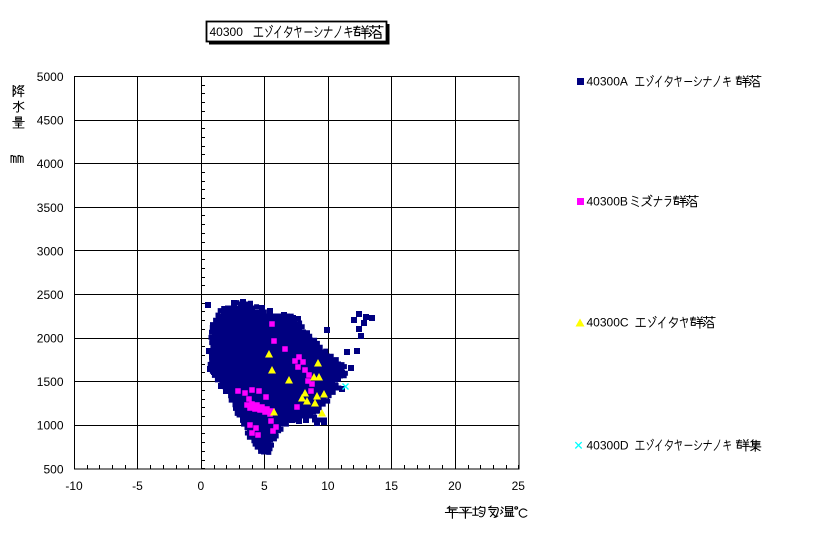 This screenshot has width=816, height=534. What do you see at coordinates (50, 121) in the screenshot?
I see `svg-text: 4500` at bounding box center [50, 121].